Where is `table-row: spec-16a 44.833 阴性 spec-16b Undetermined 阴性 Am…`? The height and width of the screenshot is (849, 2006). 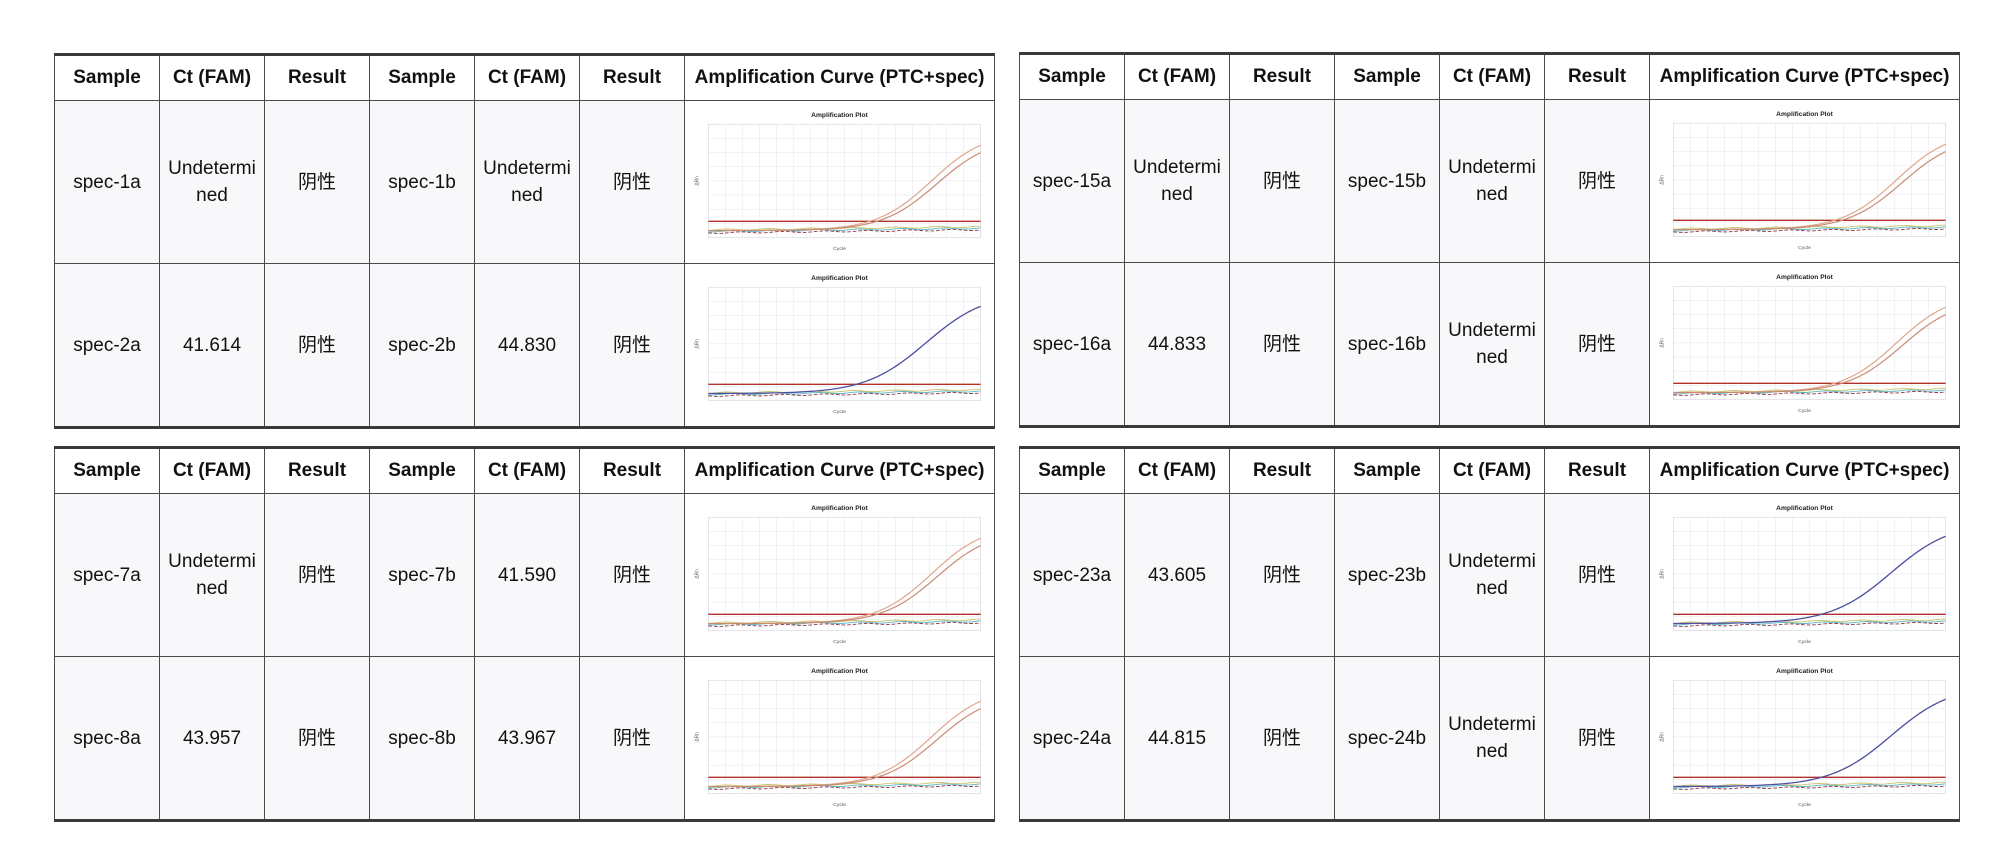 table-row: spec-16a 44.833 阴性 spec-16b Undetermined 阴性 Am… is located at coordinates (1489, 344).